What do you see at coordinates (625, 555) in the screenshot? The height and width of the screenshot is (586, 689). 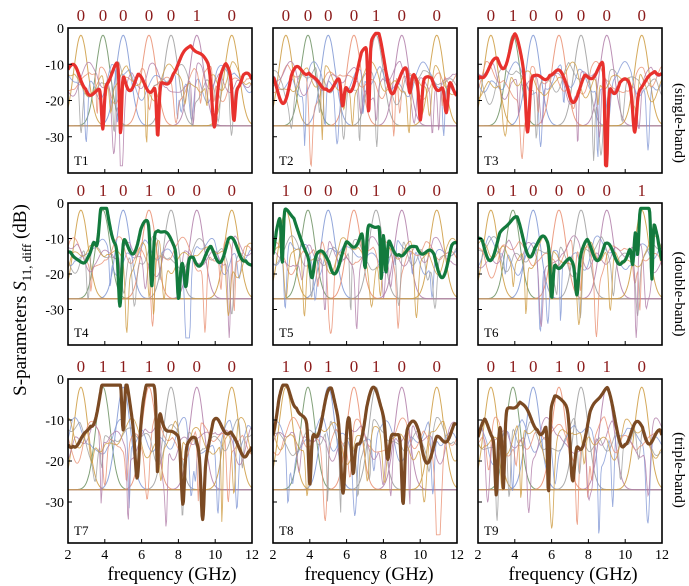 I see `x-tick-label: 10` at bounding box center [625, 555].